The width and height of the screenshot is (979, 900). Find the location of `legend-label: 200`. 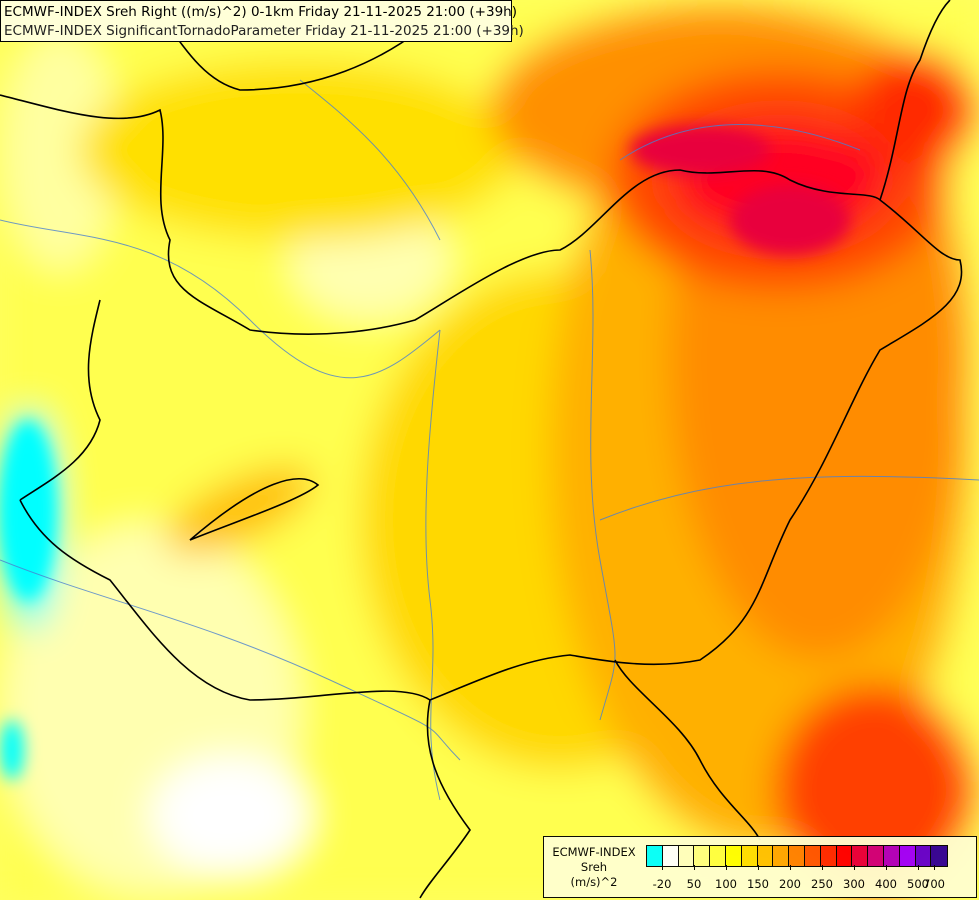

legend-label: 200 is located at coordinates (790, 884).